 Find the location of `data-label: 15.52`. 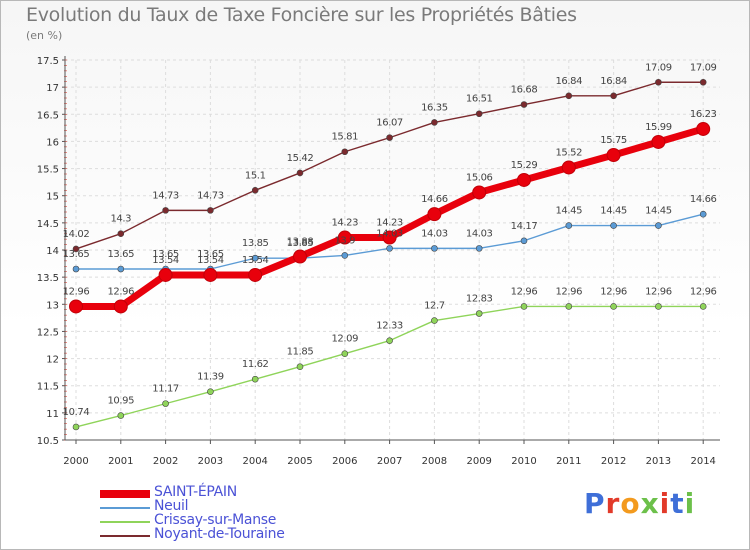

data-label: 15.52 is located at coordinates (568, 152).